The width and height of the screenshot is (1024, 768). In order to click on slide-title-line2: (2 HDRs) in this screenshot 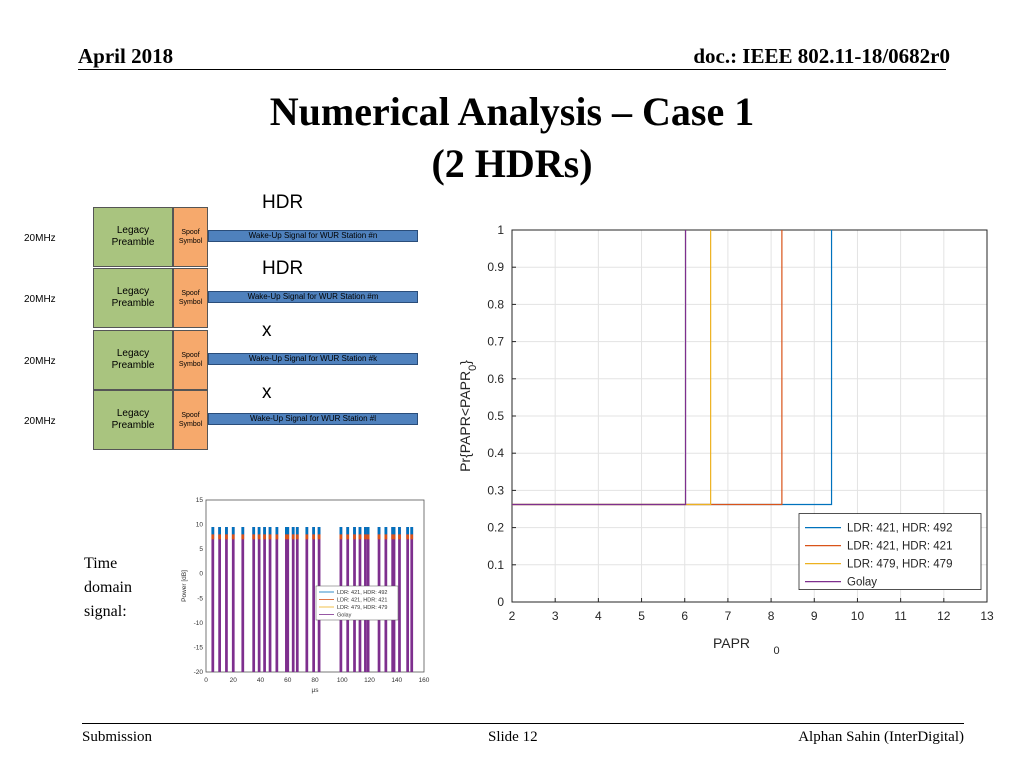, I will do `click(512, 163)`.